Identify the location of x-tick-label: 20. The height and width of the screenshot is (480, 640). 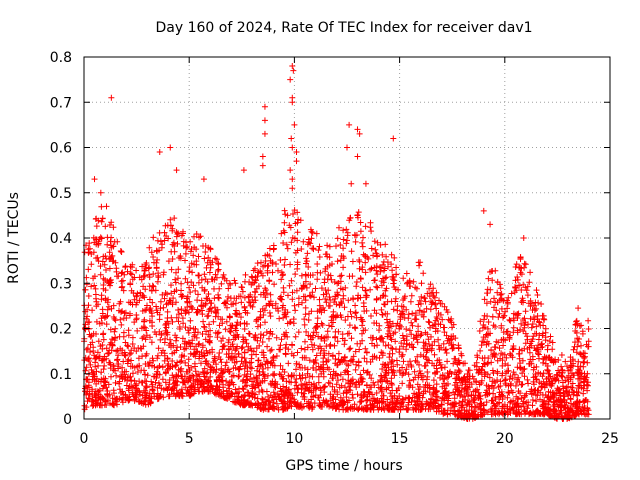
(505, 439).